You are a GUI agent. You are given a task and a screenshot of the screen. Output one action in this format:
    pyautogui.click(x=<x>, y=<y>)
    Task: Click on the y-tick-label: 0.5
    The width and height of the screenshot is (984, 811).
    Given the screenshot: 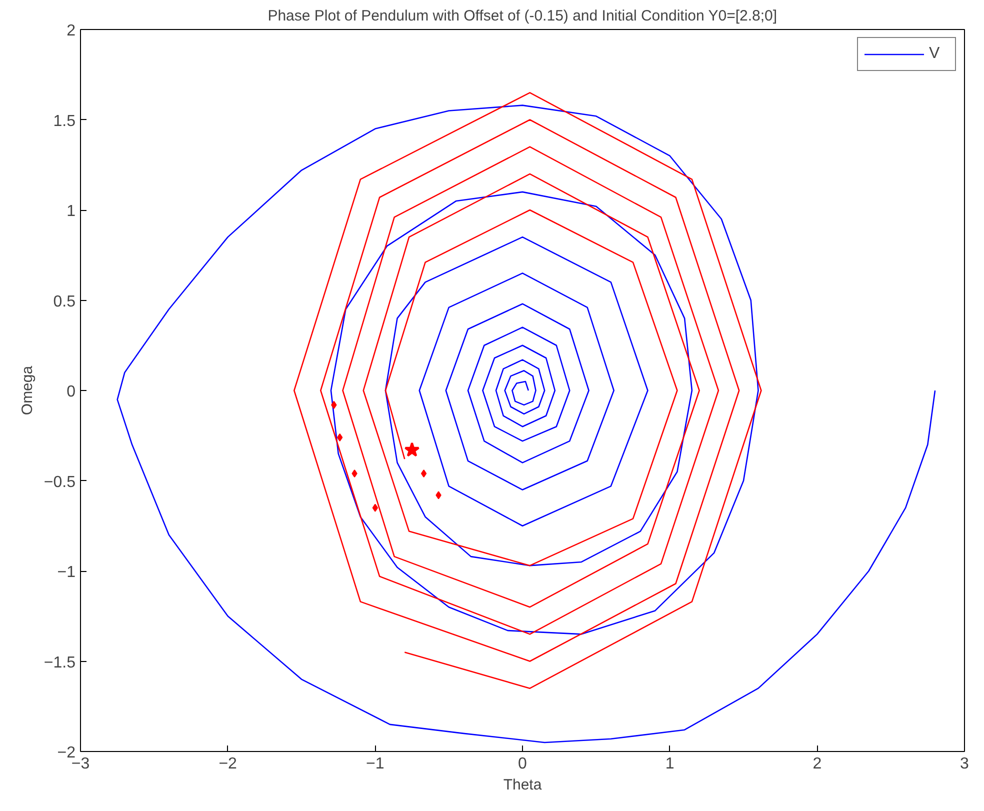 What is the action you would take?
    pyautogui.click(x=64, y=301)
    